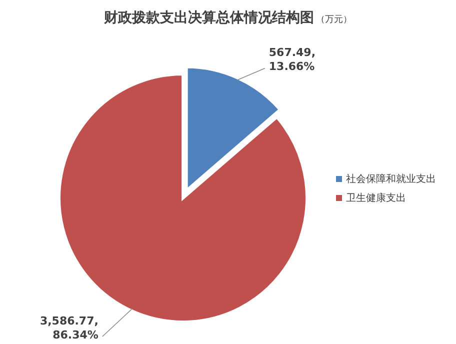 The width and height of the screenshot is (456, 344). Describe the element at coordinates (376, 198) in the screenshot. I see `legend-label: 卫生健康支出` at that location.